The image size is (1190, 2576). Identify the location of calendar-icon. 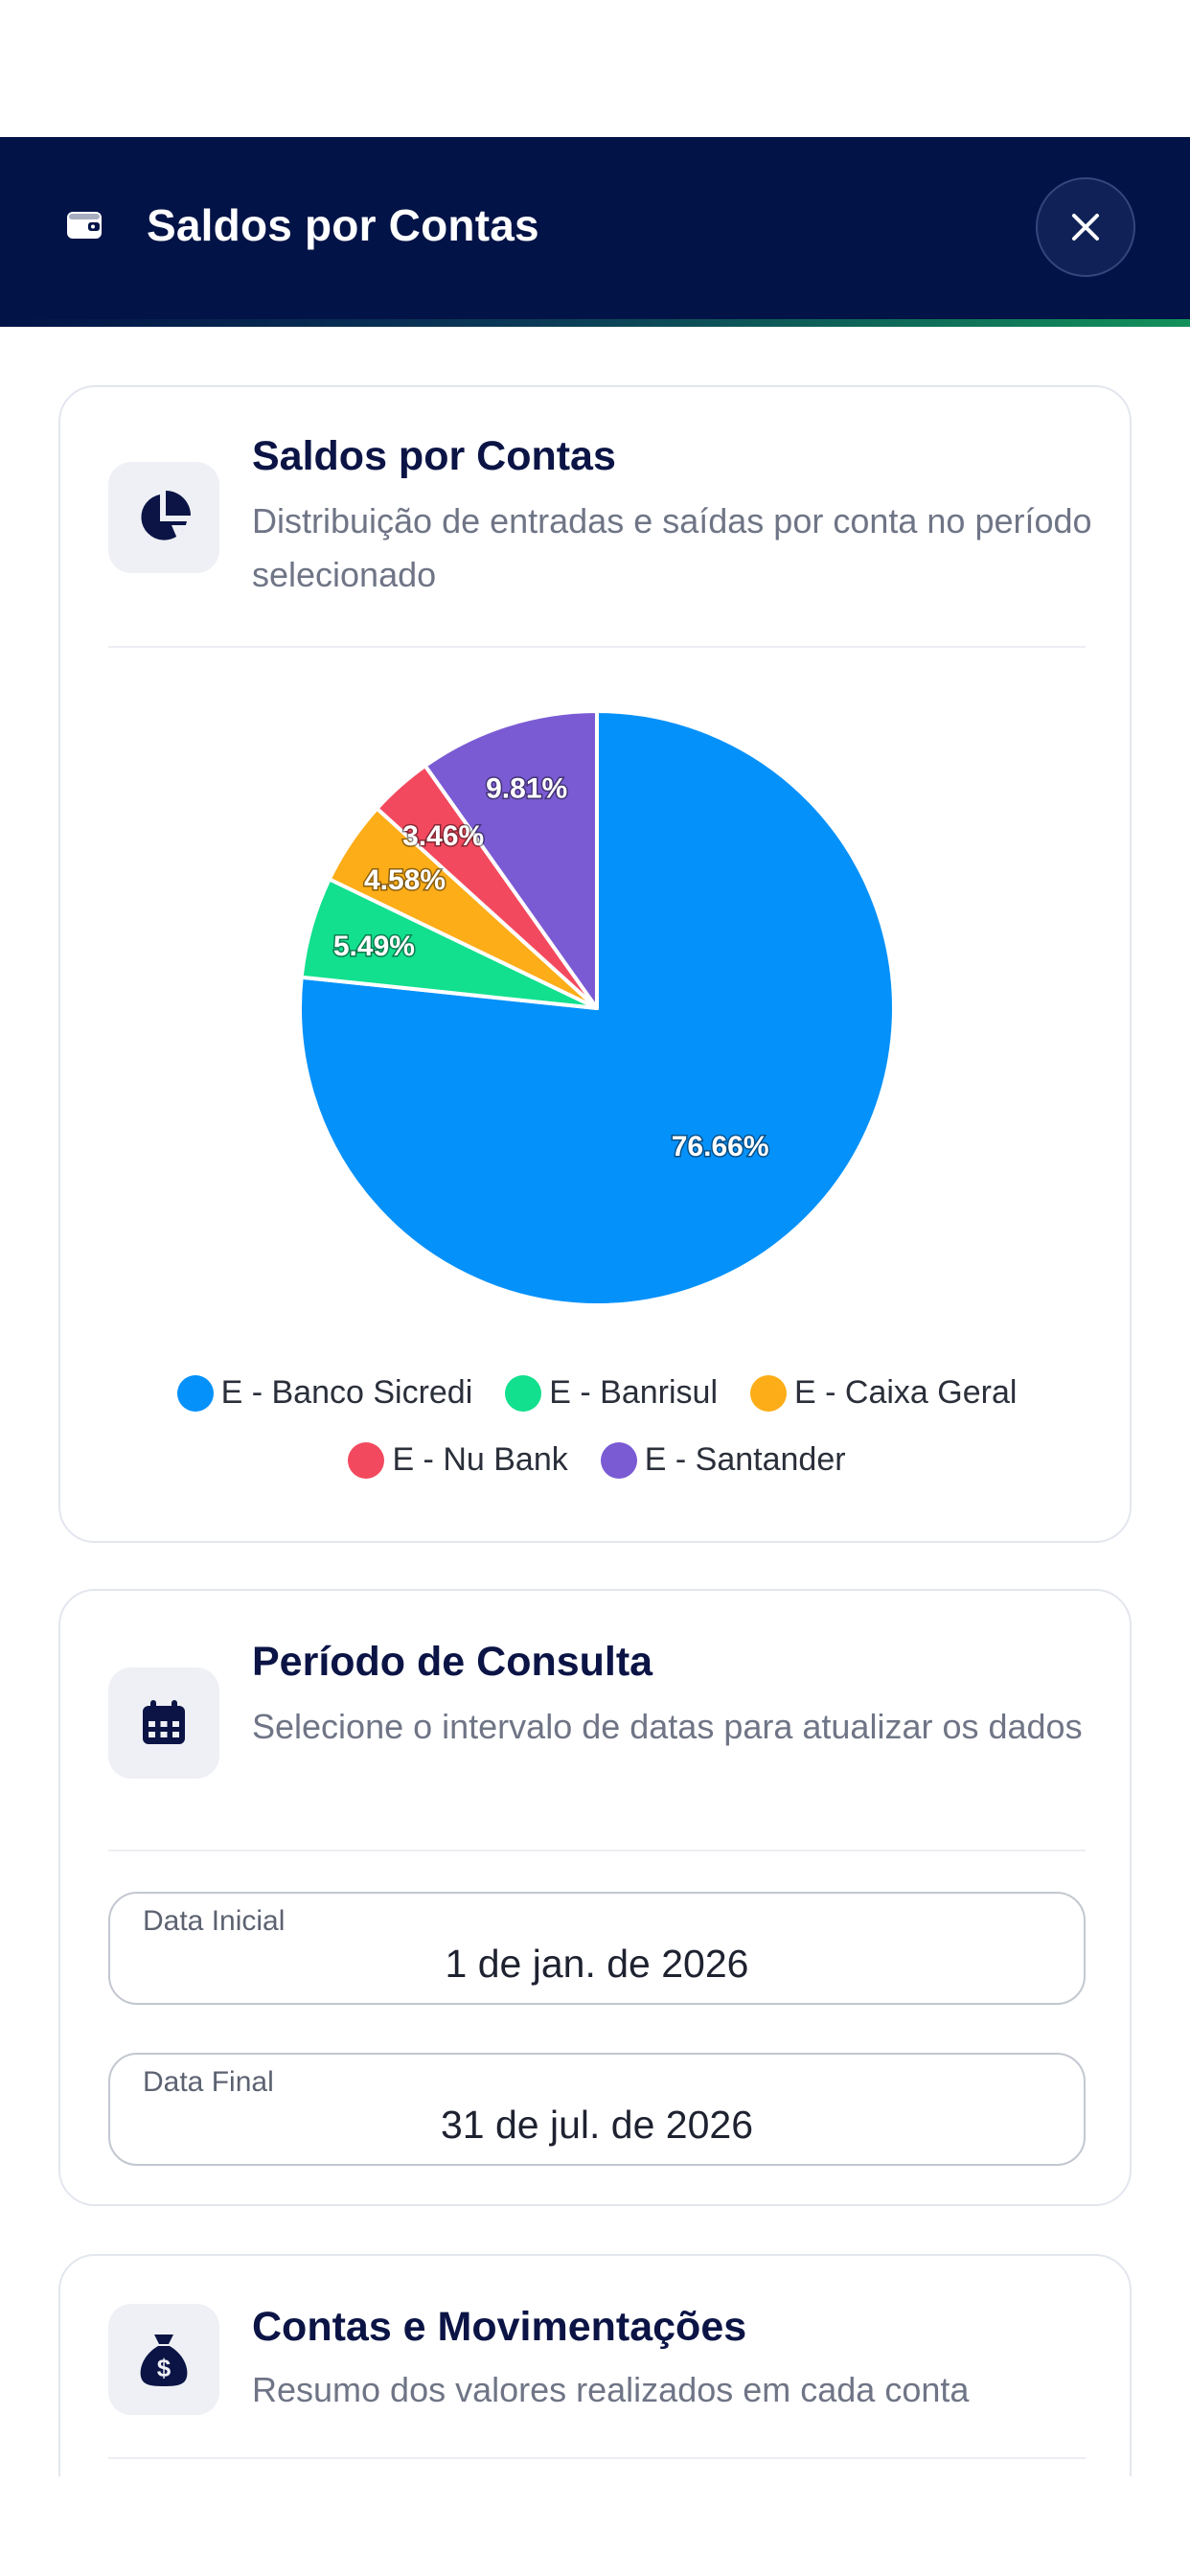
(164, 1722).